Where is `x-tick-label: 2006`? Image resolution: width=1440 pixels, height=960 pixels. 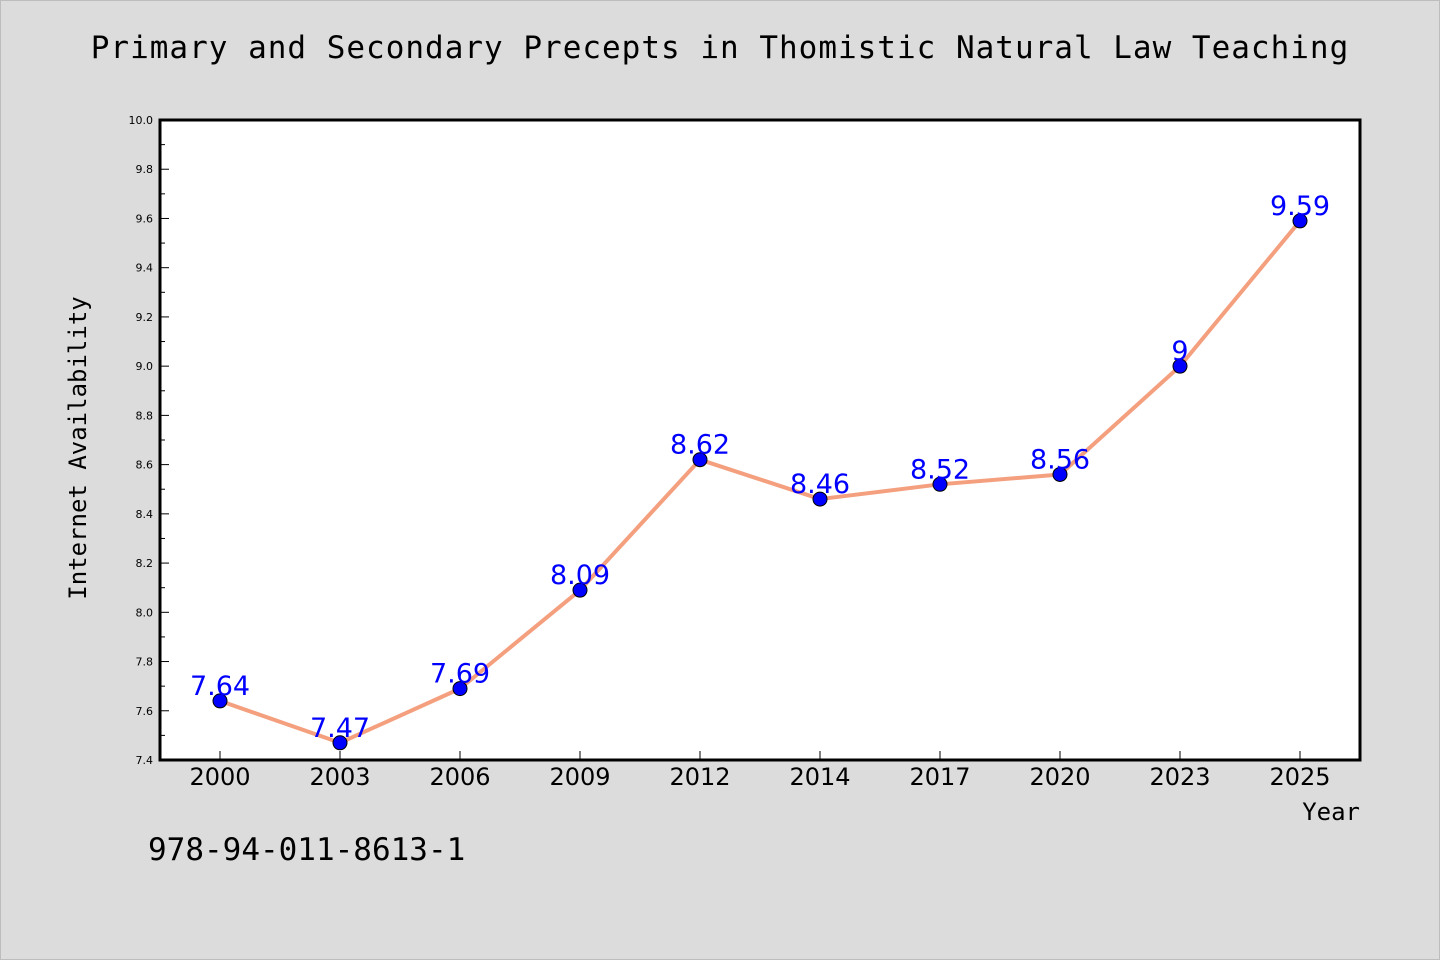
x-tick-label: 2006 is located at coordinates (459, 777).